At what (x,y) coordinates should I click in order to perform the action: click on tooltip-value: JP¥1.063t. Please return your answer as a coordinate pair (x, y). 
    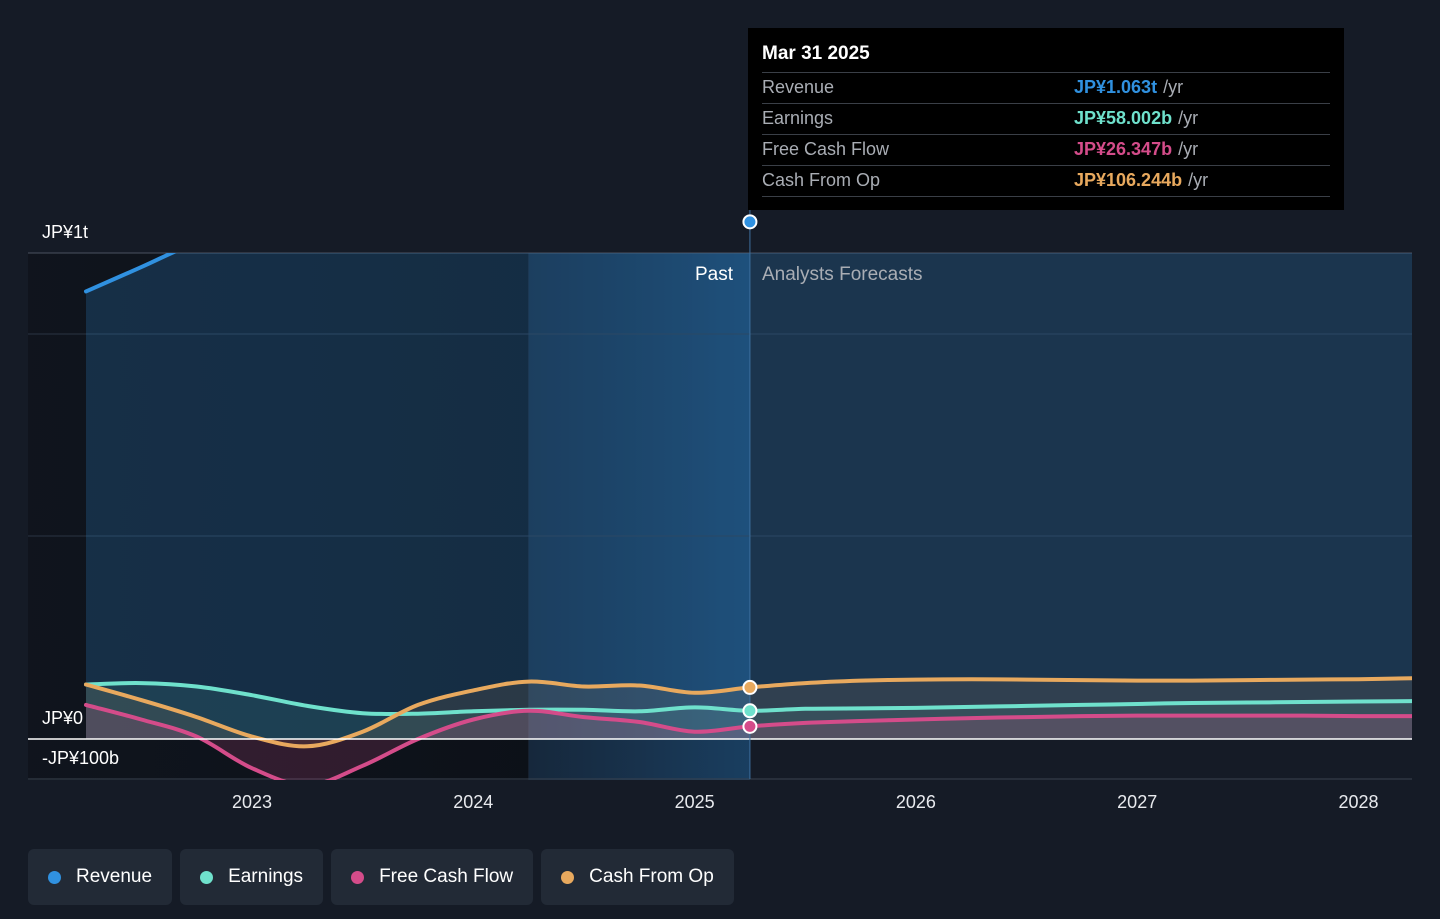
    Looking at the image, I should click on (1116, 87).